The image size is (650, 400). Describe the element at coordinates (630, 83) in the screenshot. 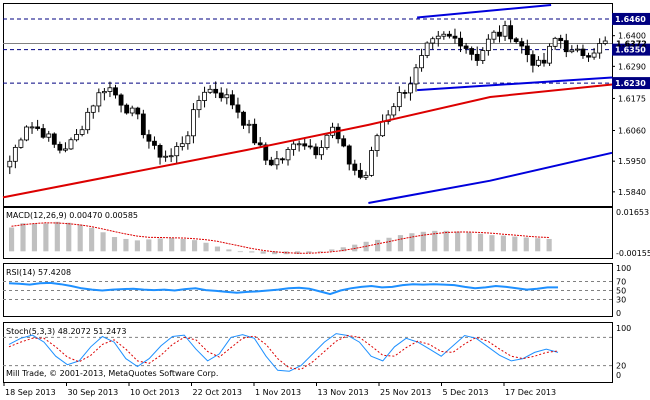

I see `price-level-label: 1.6230` at that location.